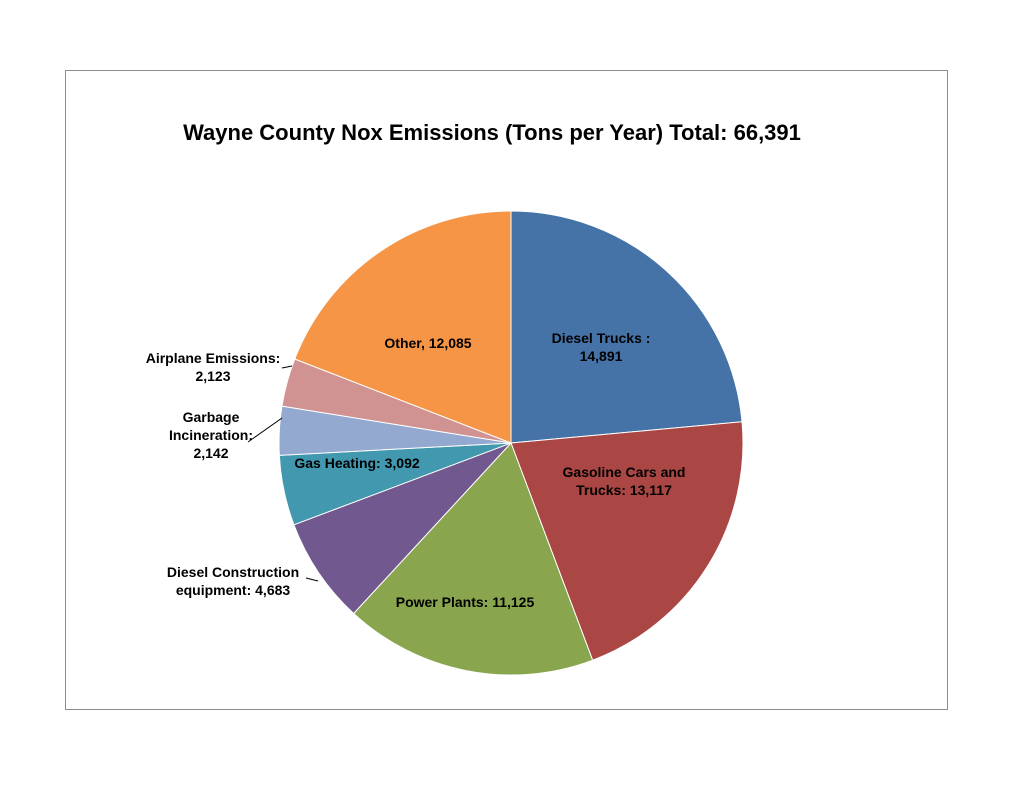 This screenshot has width=1024, height=791. What do you see at coordinates (233, 581) in the screenshot?
I see `slice-label: Diesel Construction equipment: 4,683` at bounding box center [233, 581].